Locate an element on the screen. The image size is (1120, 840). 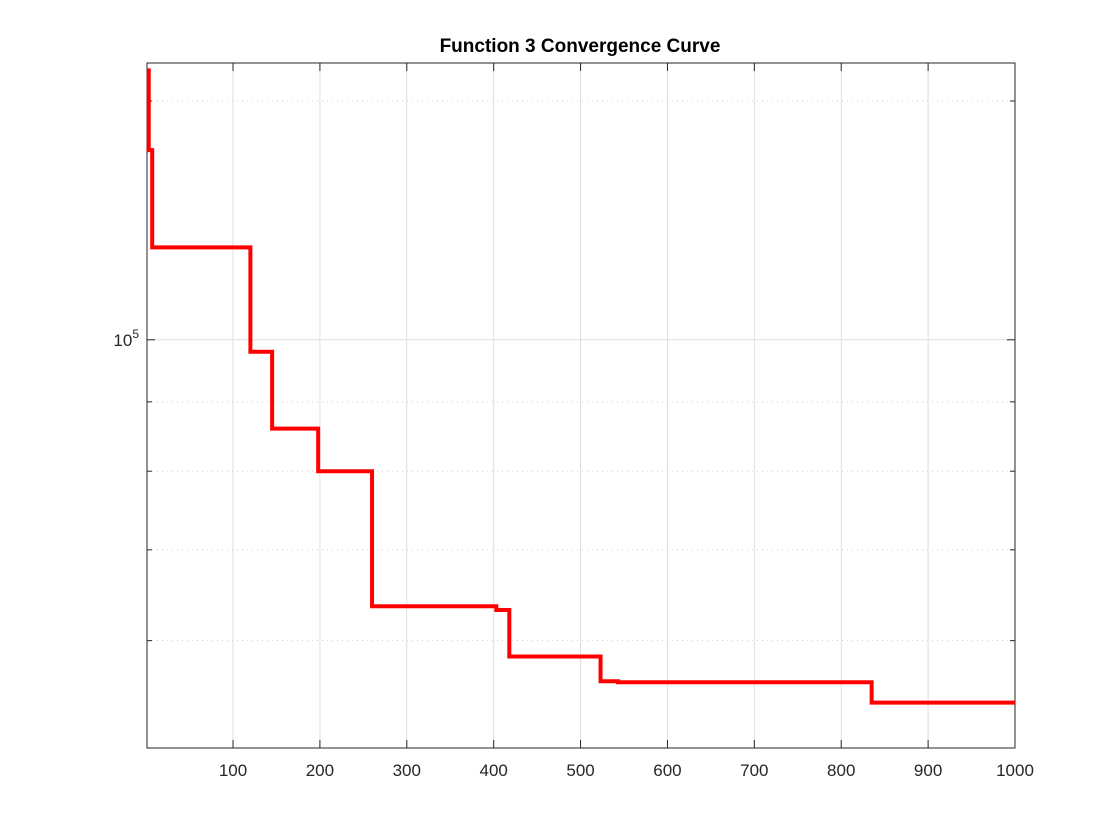
x-tick-label: 300 is located at coordinates (407, 770).